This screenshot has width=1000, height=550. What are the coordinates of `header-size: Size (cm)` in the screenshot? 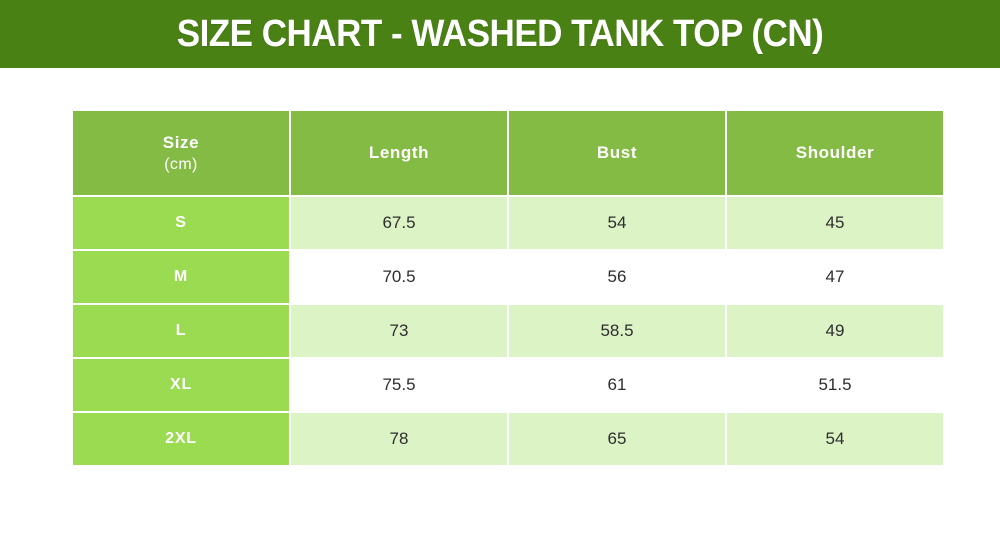 It's located at (181, 153).